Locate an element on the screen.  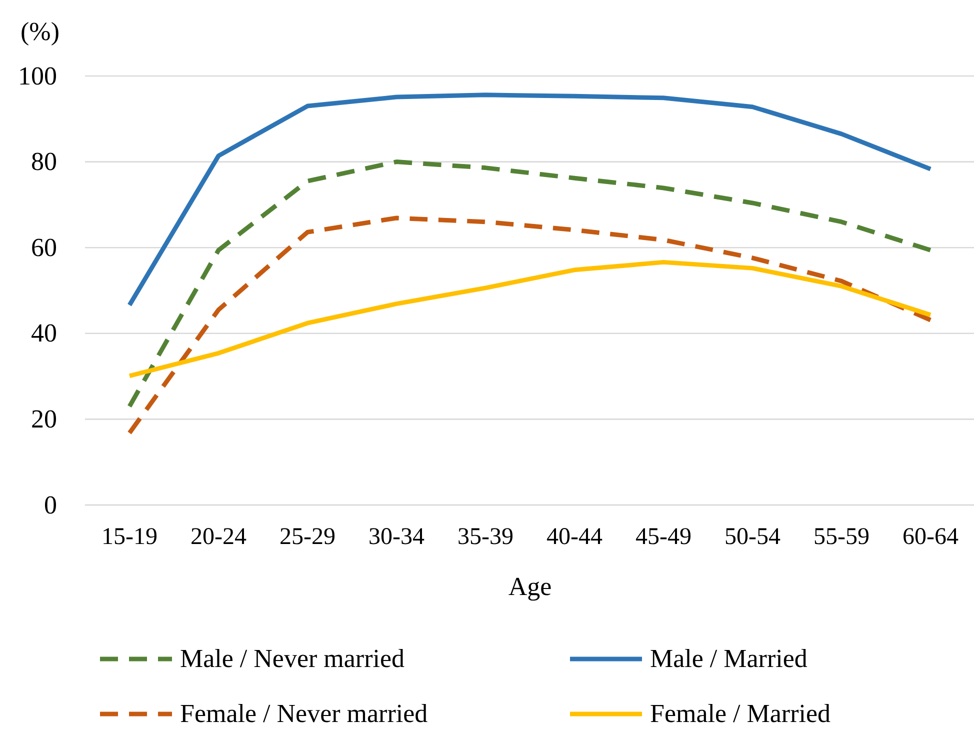
y-axis-title: (%) is located at coordinates (40, 31).